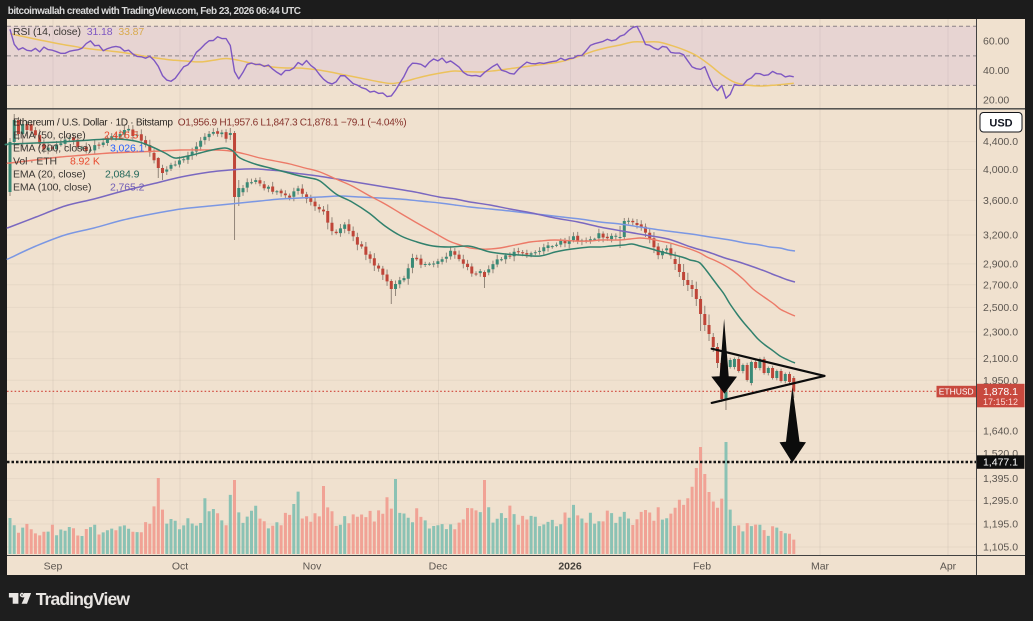 Image resolution: width=1033 pixels, height=621 pixels. I want to click on svg-text: 1,477.1, so click(1000, 462).